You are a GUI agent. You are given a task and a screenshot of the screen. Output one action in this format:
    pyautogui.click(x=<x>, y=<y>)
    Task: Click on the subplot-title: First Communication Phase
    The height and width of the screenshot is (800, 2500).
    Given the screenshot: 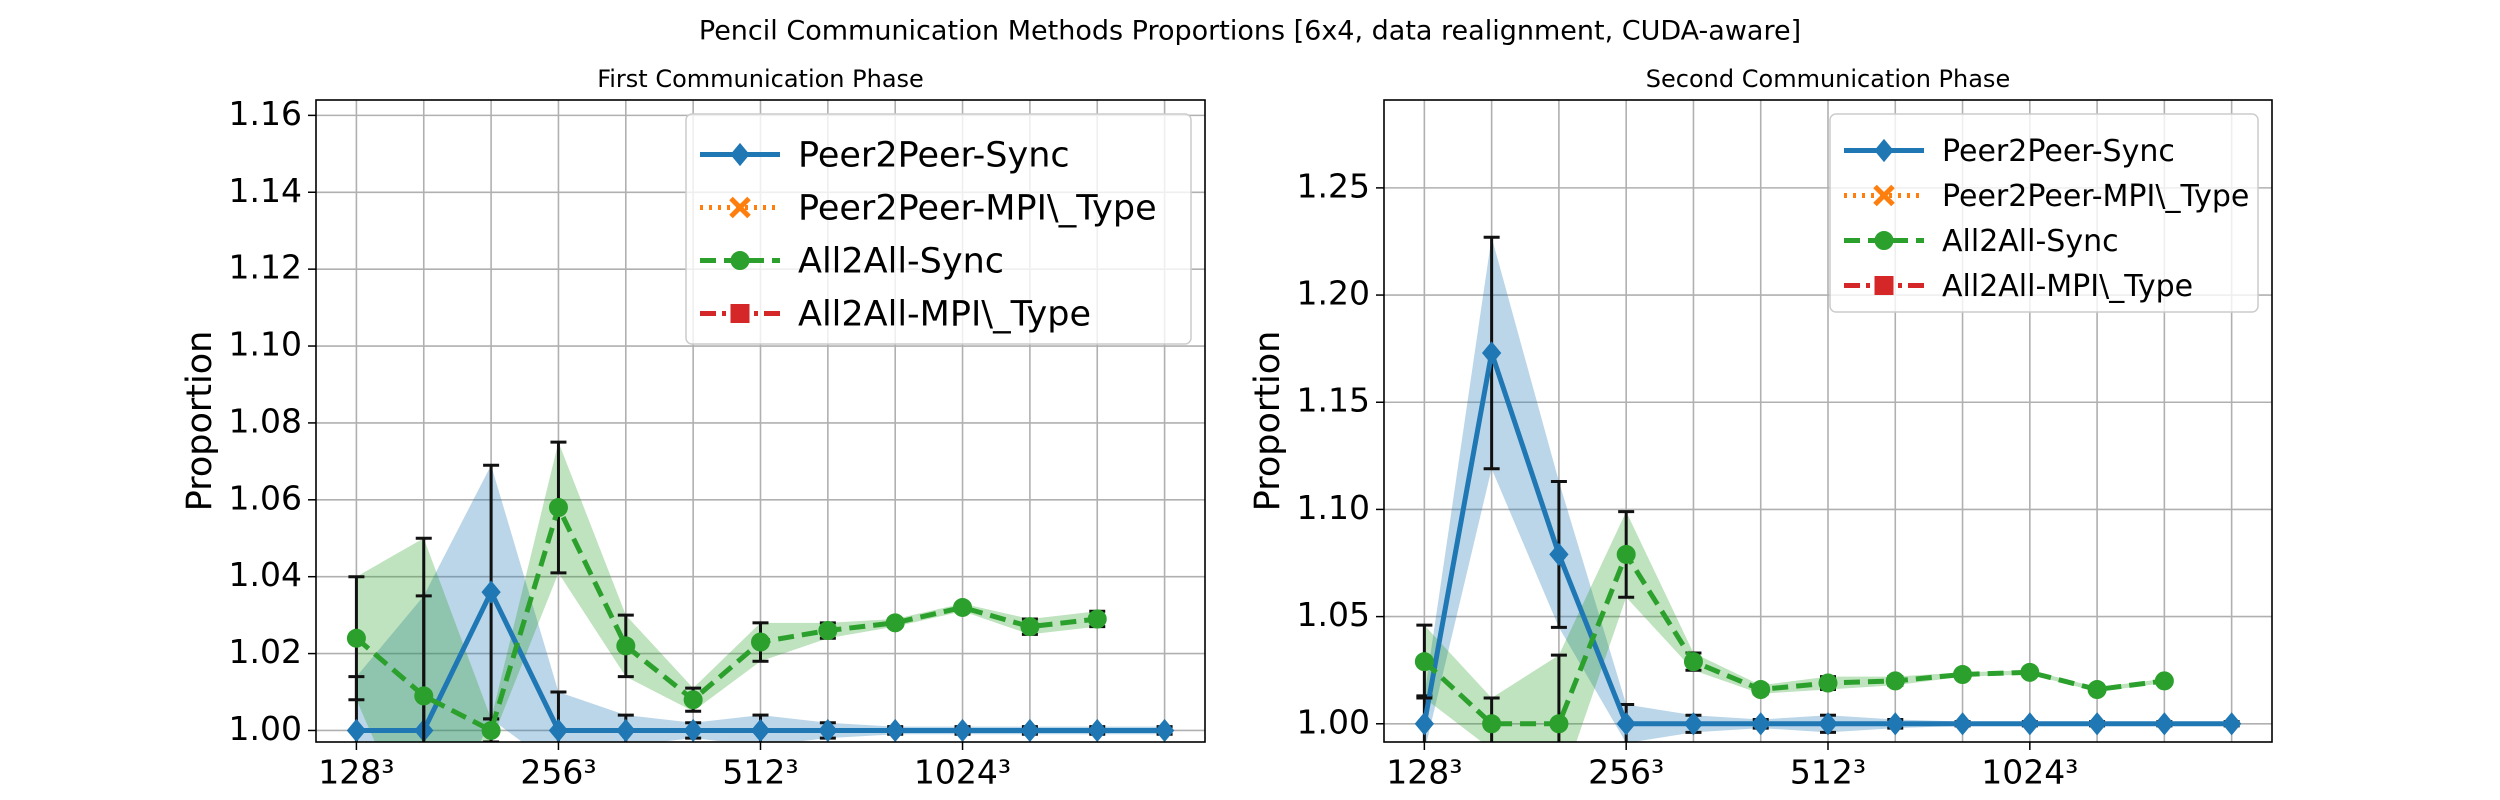 What is the action you would take?
    pyautogui.click(x=760, y=79)
    